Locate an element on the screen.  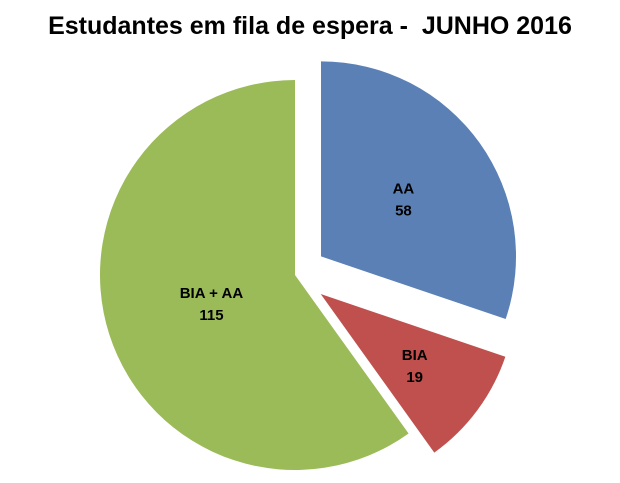
pie-slice-bia is located at coordinates (413, 373).